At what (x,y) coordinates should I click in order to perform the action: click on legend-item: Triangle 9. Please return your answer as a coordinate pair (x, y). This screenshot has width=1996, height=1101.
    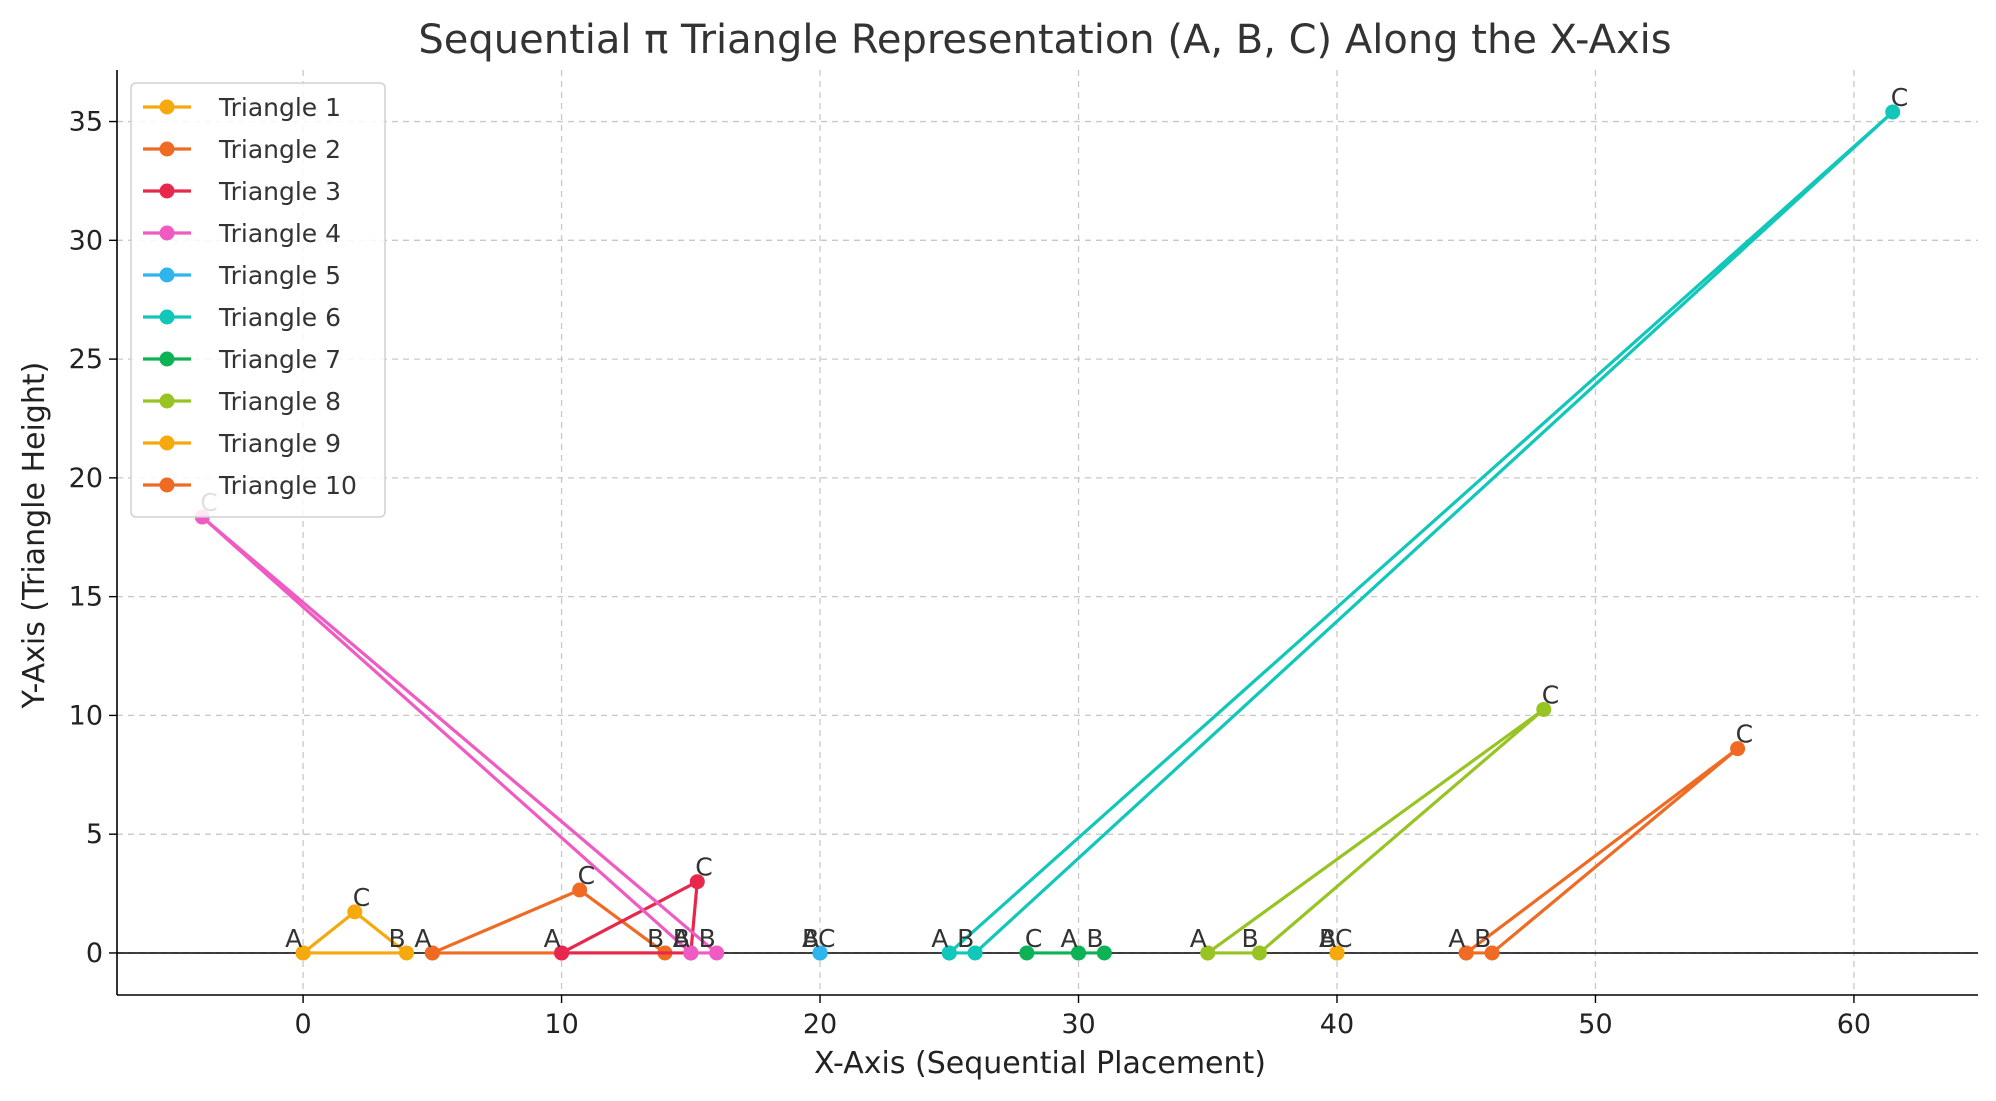
    Looking at the image, I should click on (242, 443).